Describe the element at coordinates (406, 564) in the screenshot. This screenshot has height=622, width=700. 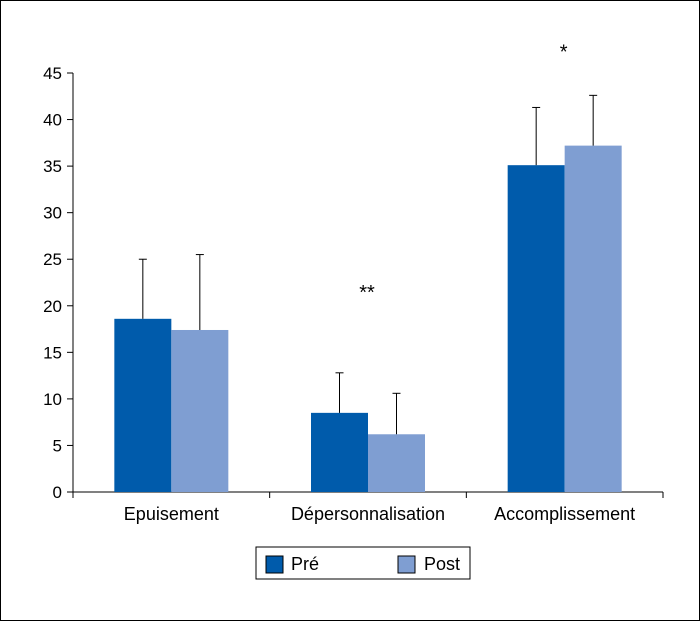
I see `legend-swatch-post` at that location.